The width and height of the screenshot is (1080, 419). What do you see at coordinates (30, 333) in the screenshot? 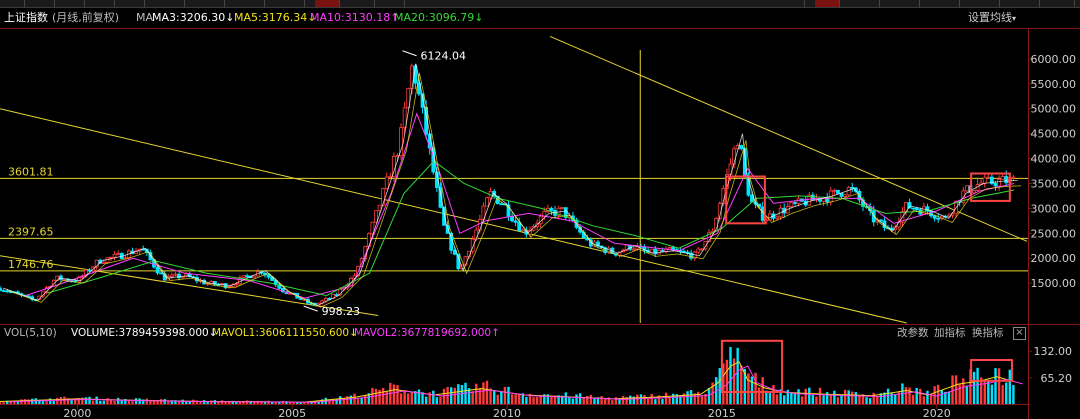
I see `volume-indicator-title: VOL(5,10)` at bounding box center [30, 333].